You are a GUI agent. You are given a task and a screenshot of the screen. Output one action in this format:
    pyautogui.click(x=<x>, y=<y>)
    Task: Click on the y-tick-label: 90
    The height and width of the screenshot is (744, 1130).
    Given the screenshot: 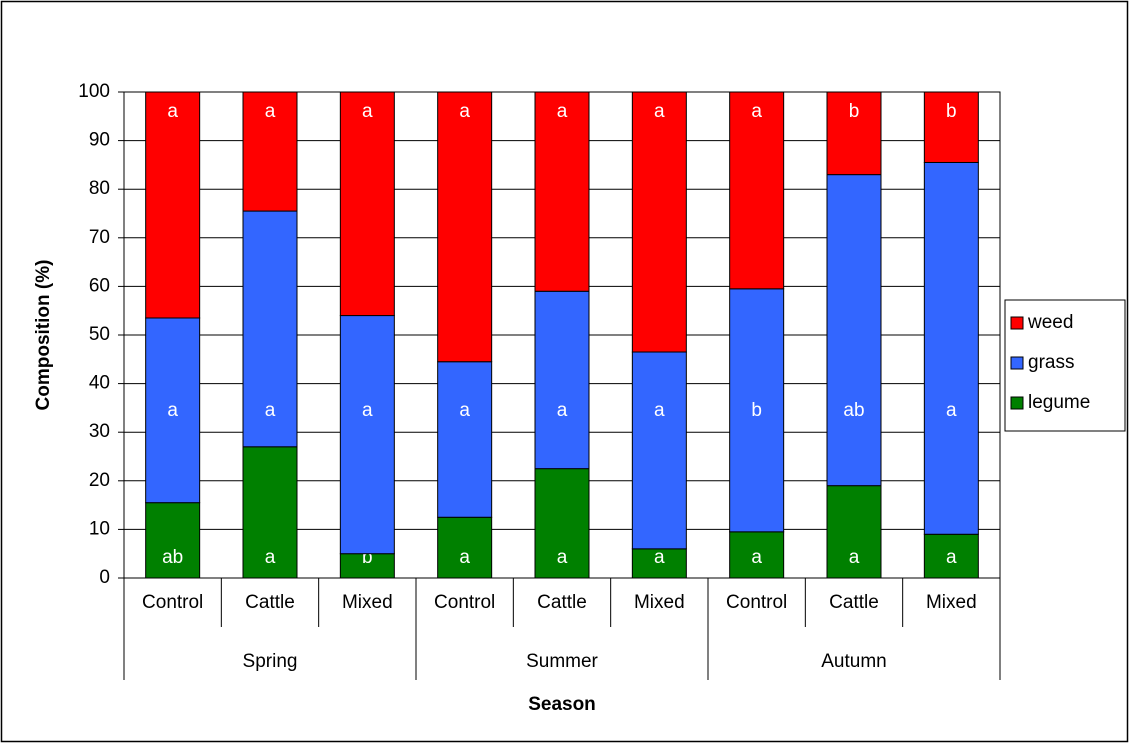 What is the action you would take?
    pyautogui.click(x=99, y=140)
    